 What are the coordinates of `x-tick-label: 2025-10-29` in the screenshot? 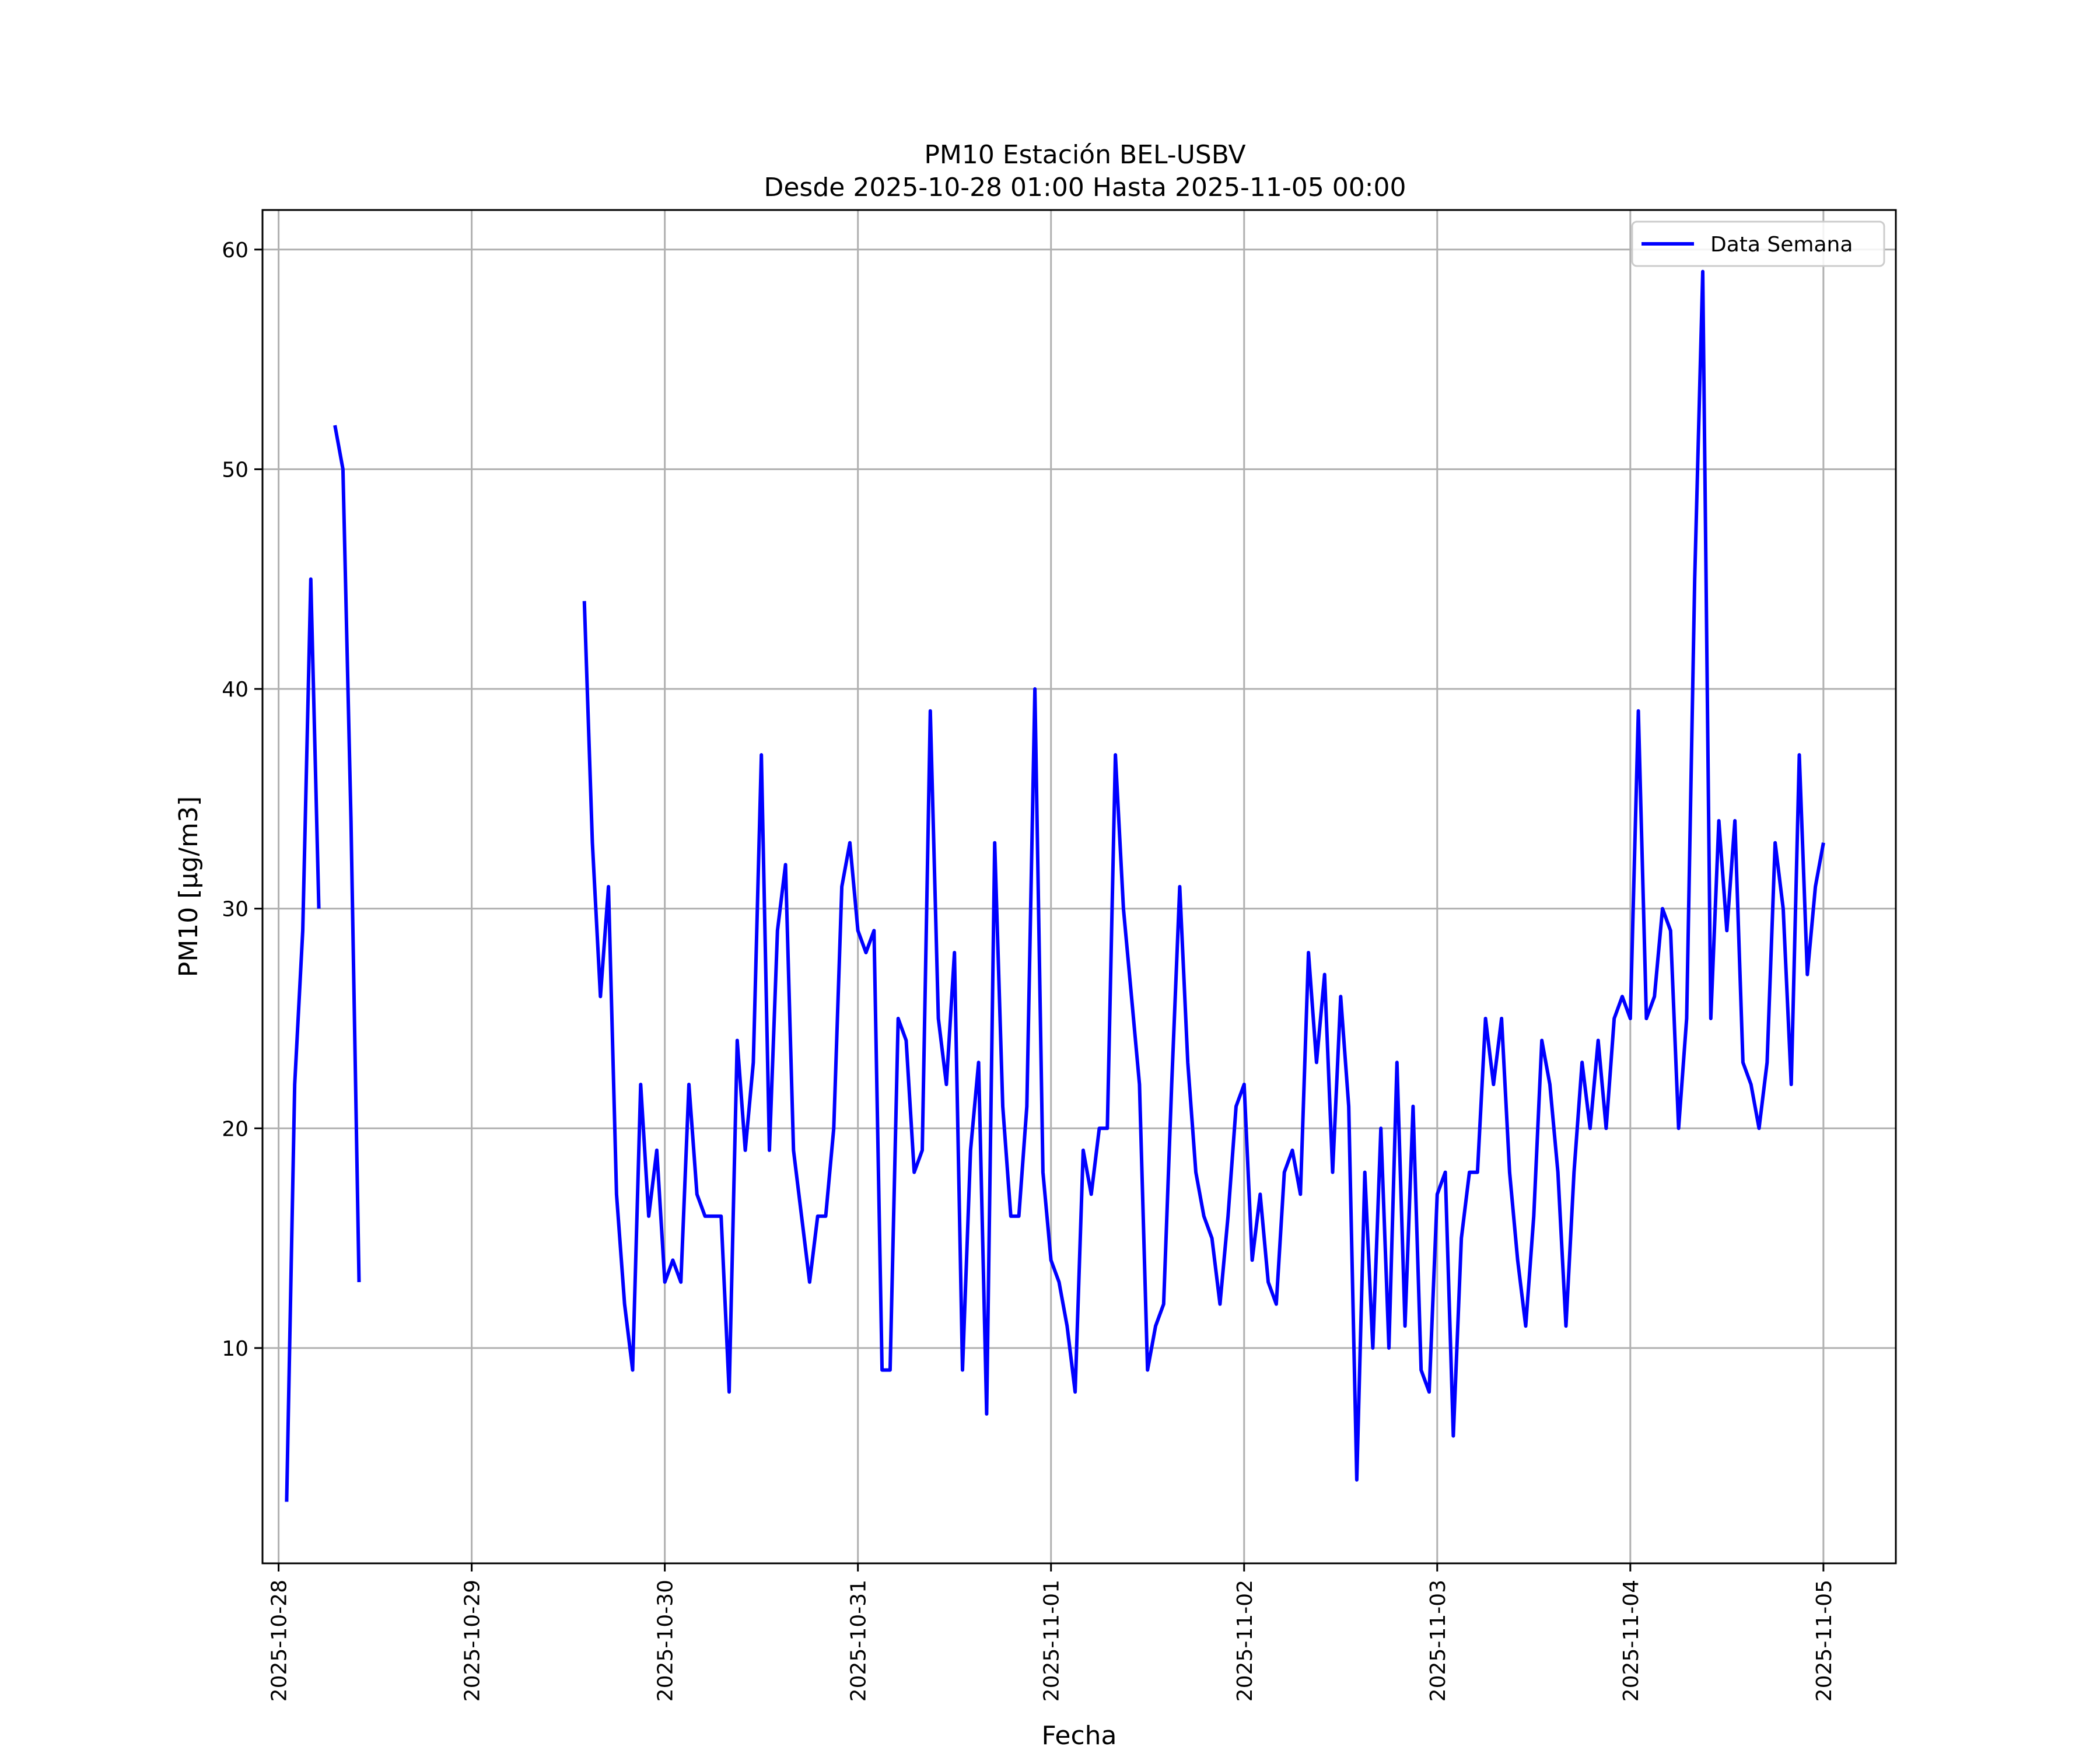 It's located at (473, 1641).